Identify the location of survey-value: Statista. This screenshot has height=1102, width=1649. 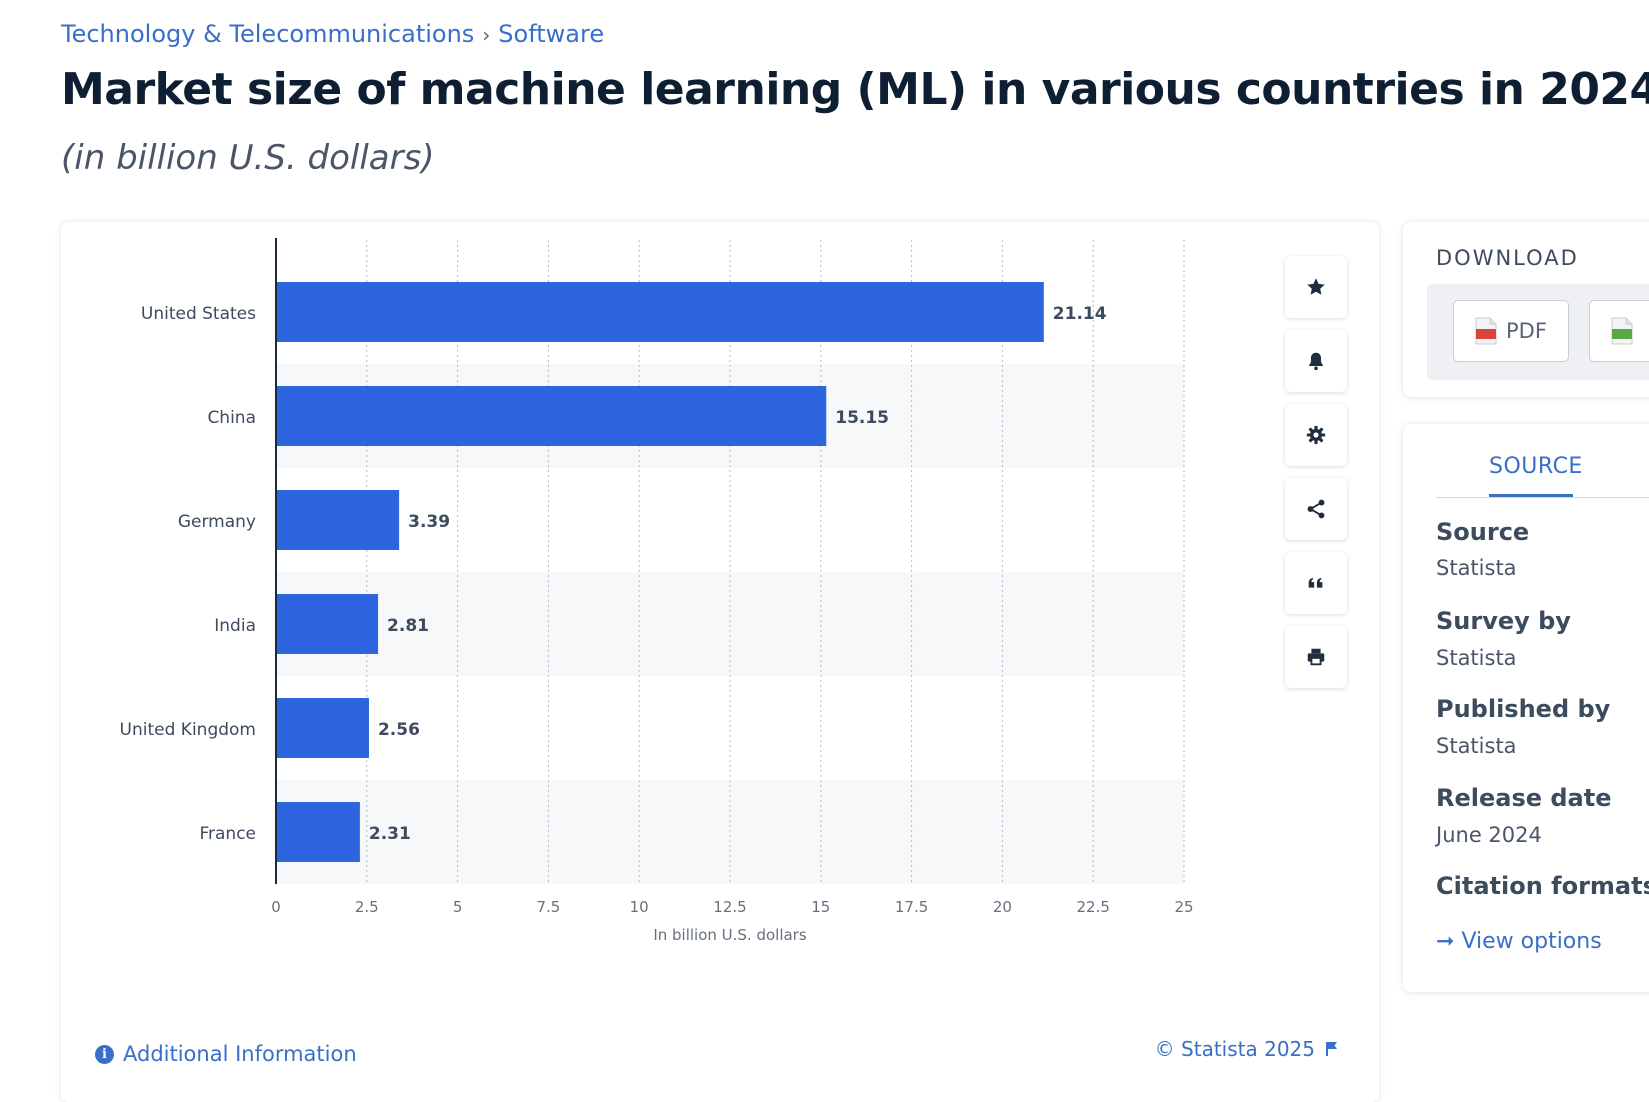
(1476, 658).